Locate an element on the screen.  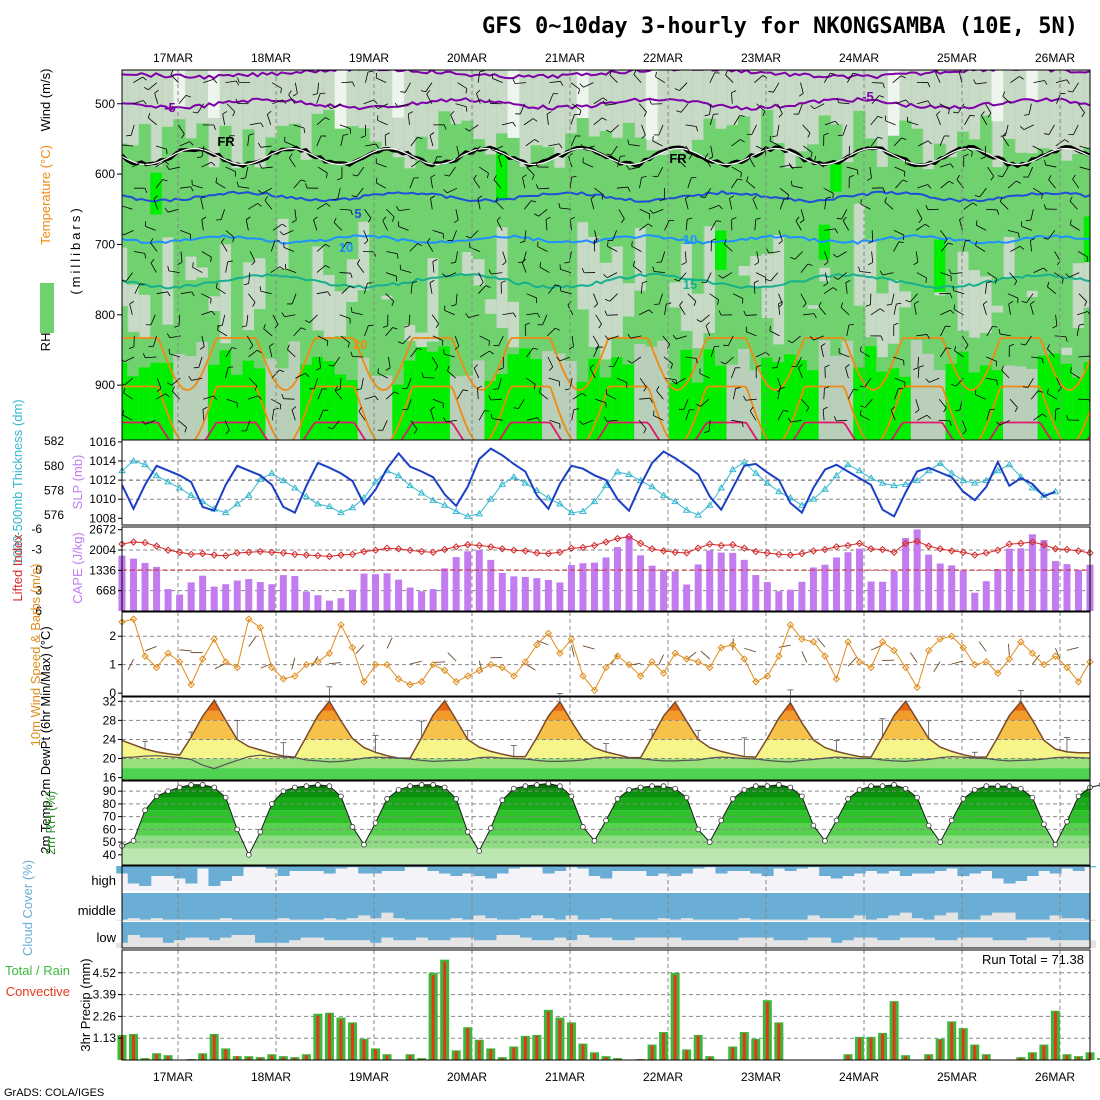
panel-frame is located at coordinates (606, 823).